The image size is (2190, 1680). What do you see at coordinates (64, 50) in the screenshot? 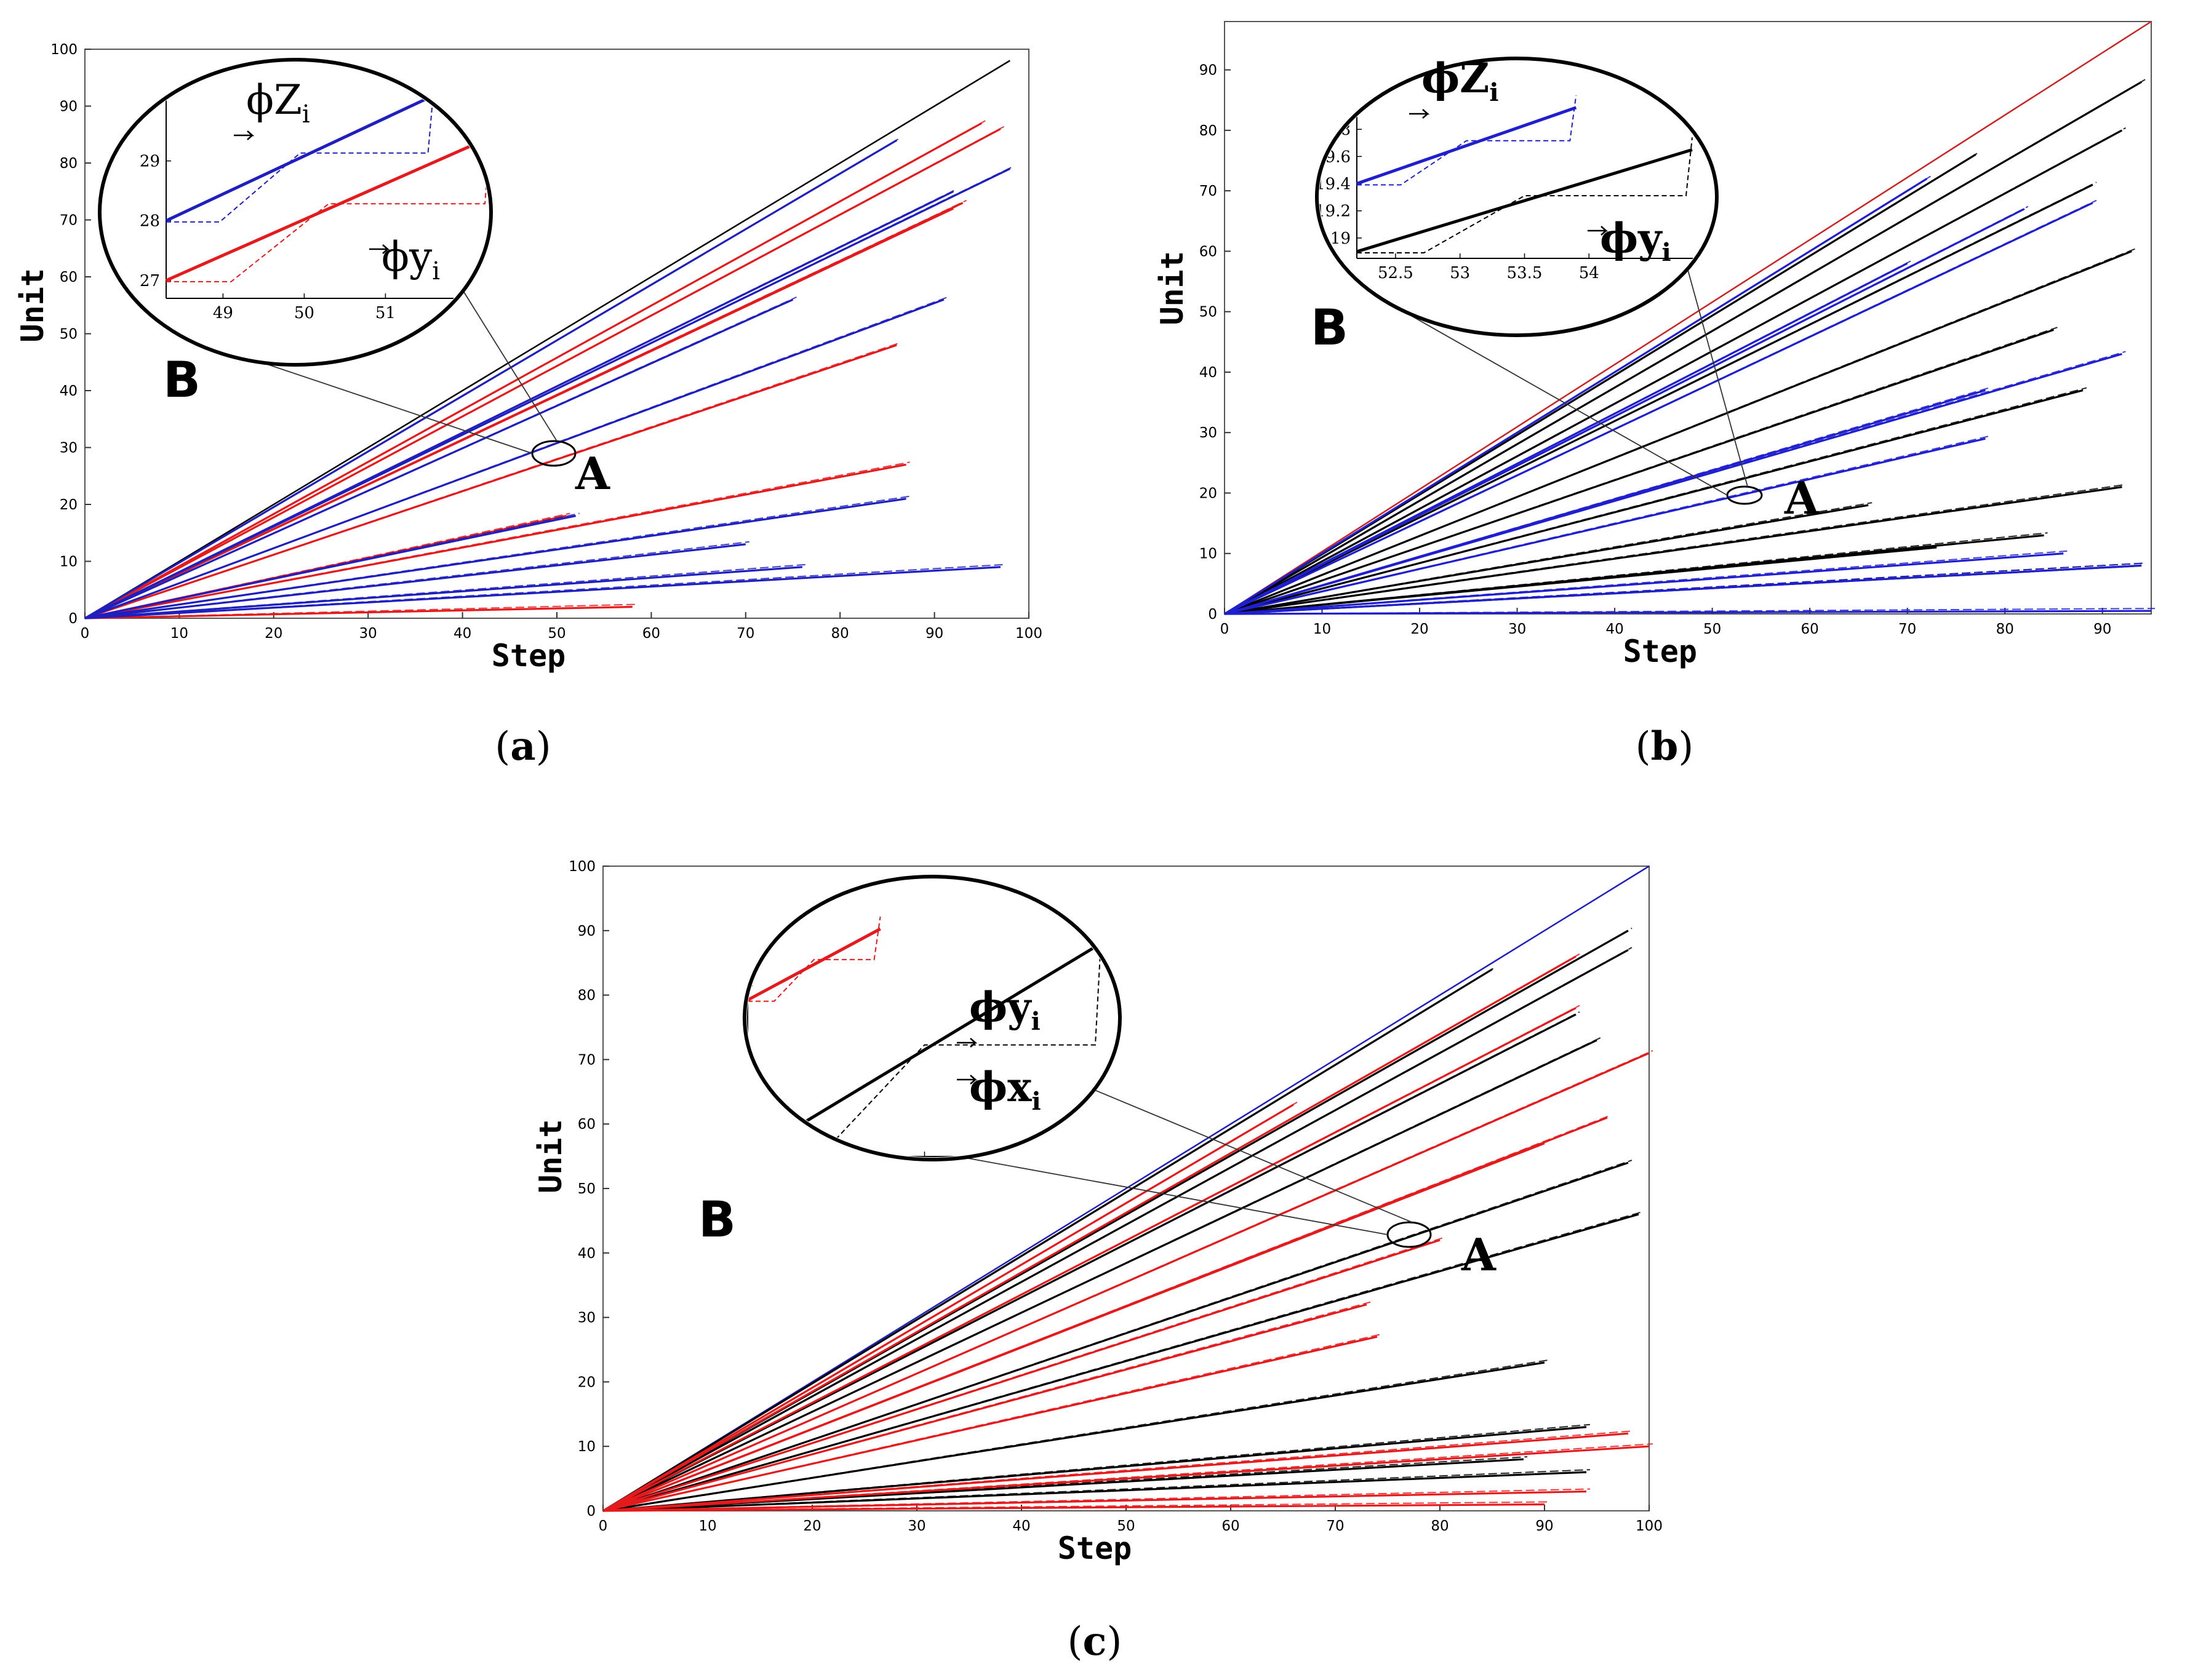
I see `y-tick-label: 100` at bounding box center [64, 50].